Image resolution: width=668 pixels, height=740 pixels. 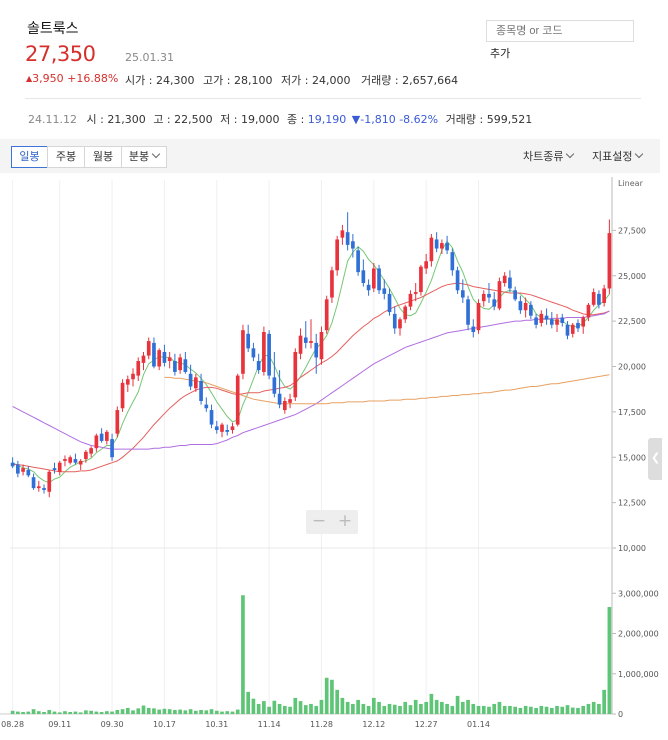 I want to click on x-tick-label: 09.11, so click(x=59, y=724).